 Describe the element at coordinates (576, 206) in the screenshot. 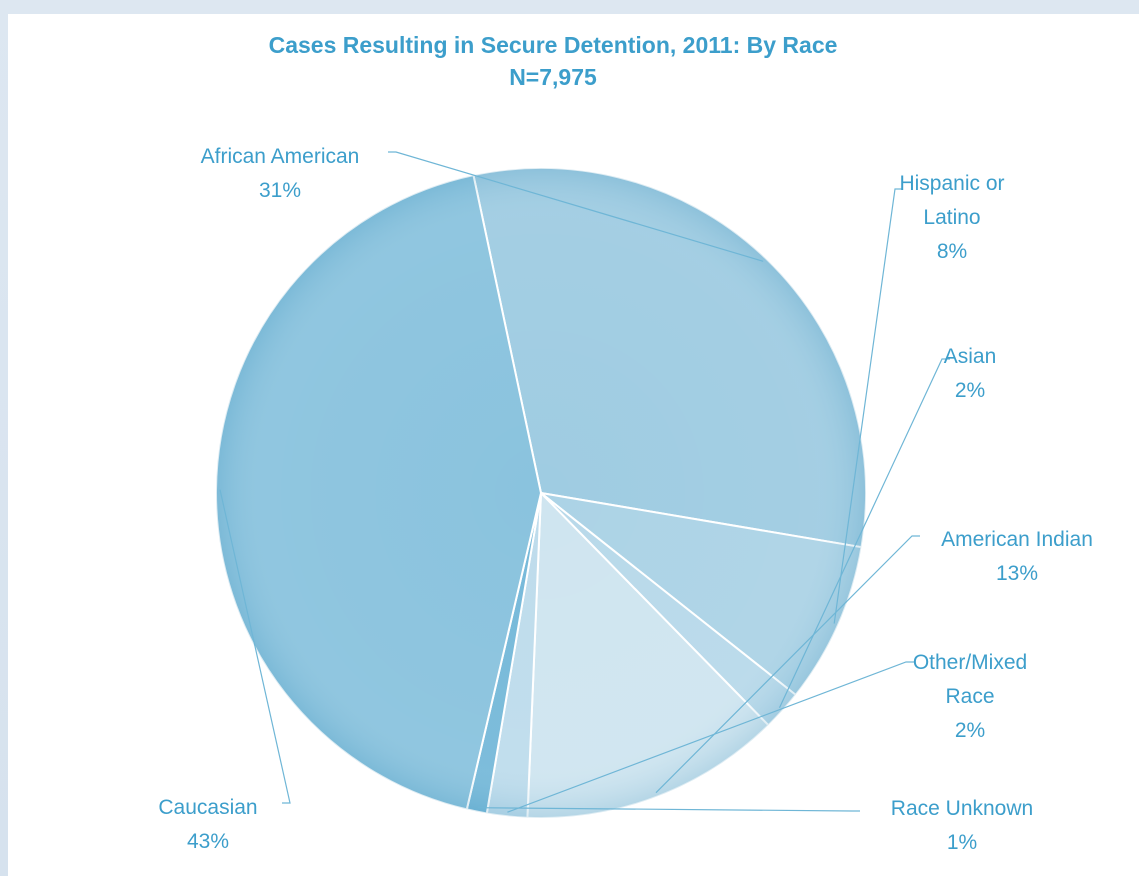

I see `leader-line-african-american` at that location.